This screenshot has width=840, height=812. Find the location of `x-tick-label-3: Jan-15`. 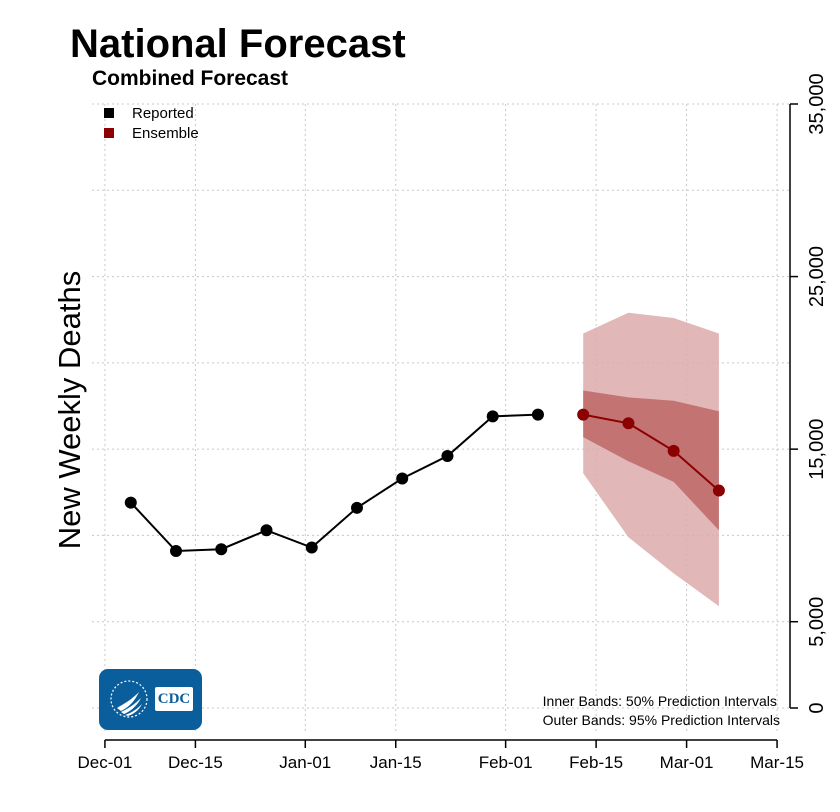

x-tick-label-3: Jan-15 is located at coordinates (396, 762).